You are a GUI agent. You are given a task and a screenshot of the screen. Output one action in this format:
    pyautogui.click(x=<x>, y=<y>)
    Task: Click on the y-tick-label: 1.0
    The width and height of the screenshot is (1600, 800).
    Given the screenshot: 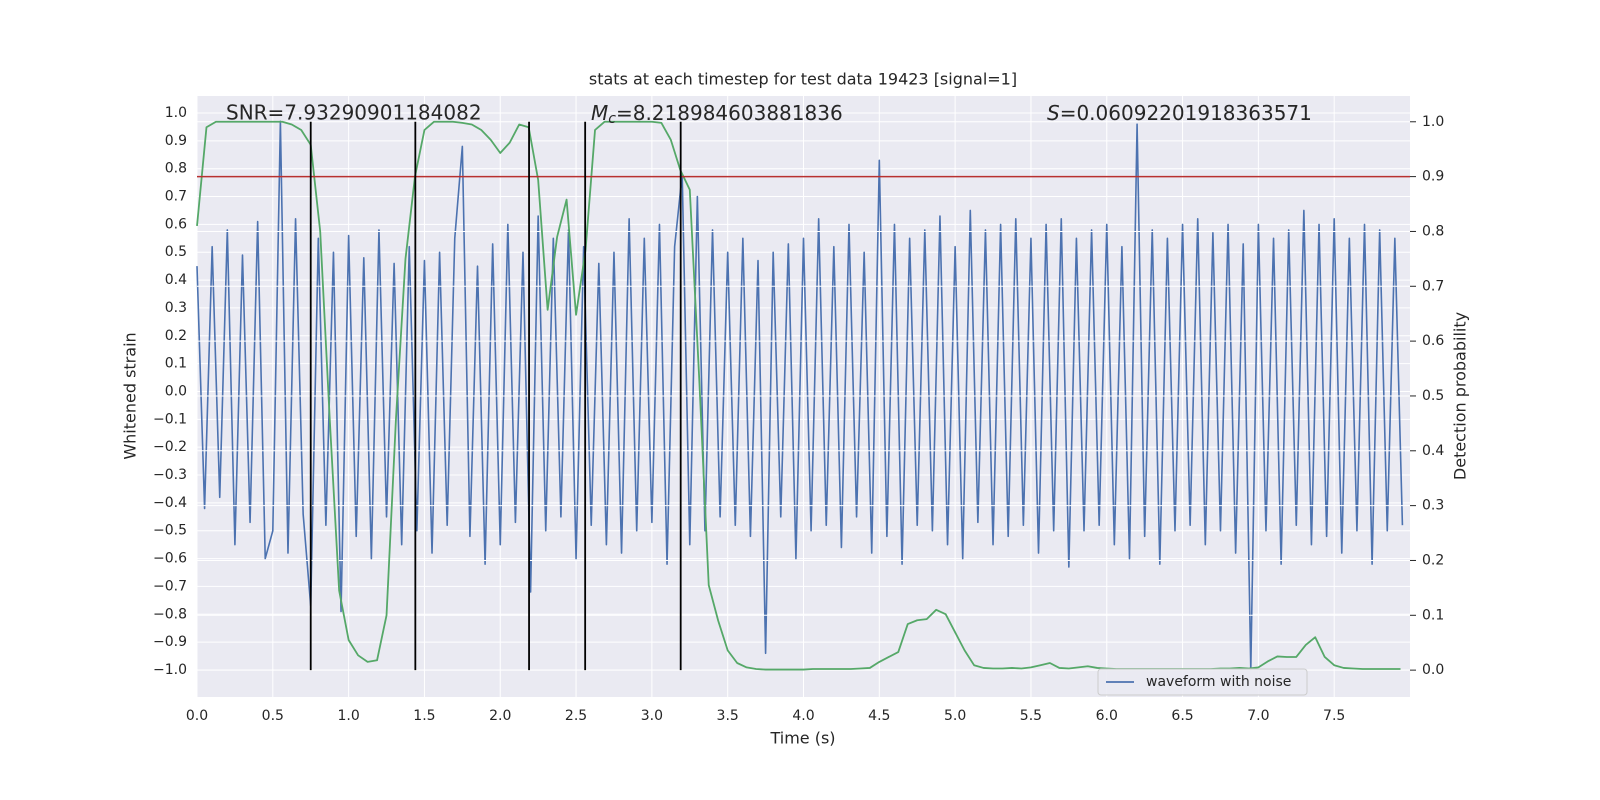 What is the action you would take?
    pyautogui.click(x=176, y=113)
    